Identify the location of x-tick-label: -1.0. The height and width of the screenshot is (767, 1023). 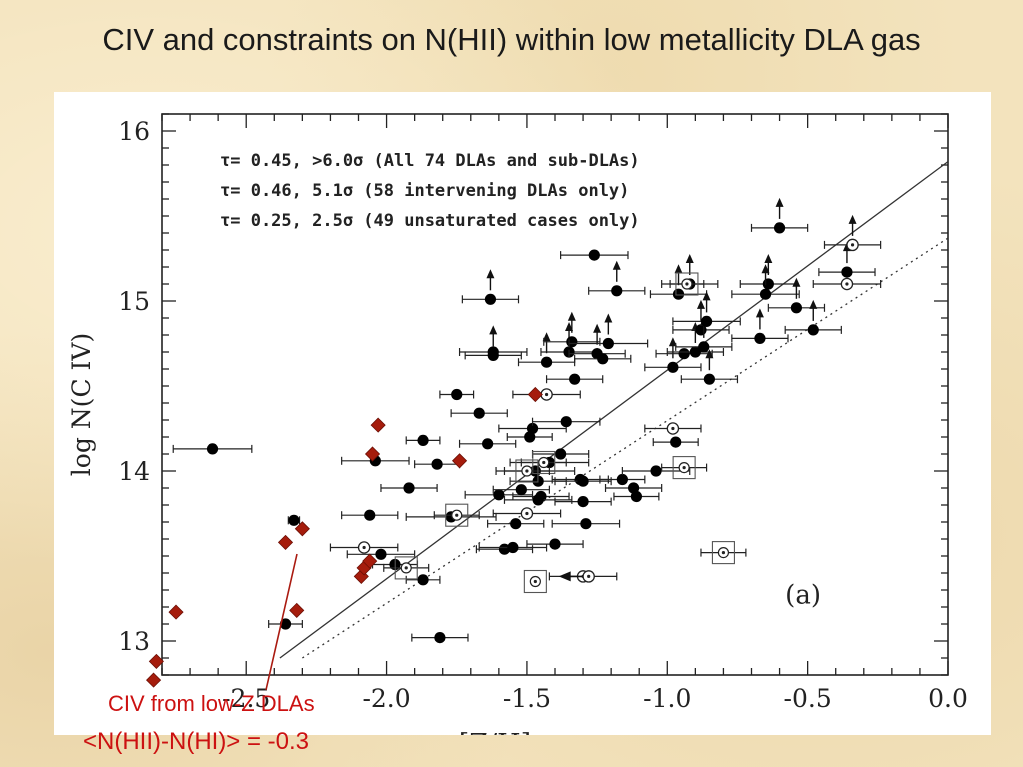
(667, 698).